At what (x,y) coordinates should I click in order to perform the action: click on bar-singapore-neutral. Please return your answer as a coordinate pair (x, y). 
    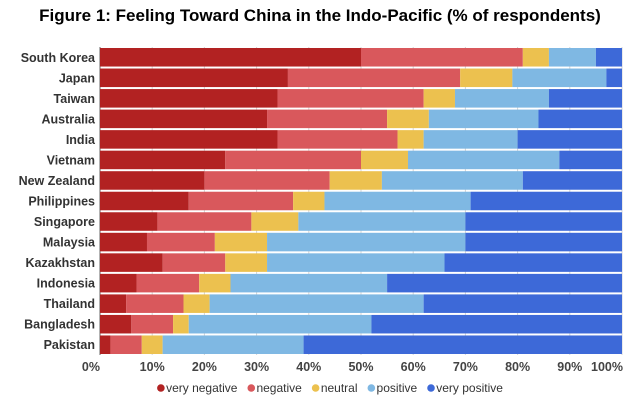
    Looking at the image, I should click on (275, 221).